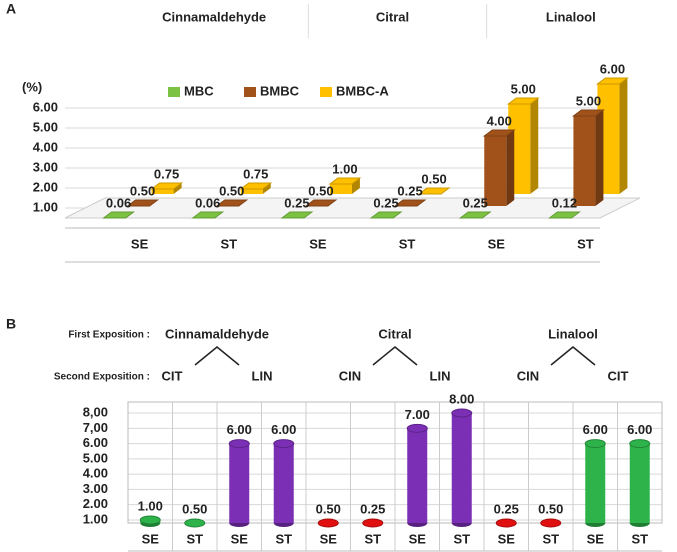 The height and width of the screenshot is (552, 677). I want to click on y-tick-label: 7,00, so click(95, 427).